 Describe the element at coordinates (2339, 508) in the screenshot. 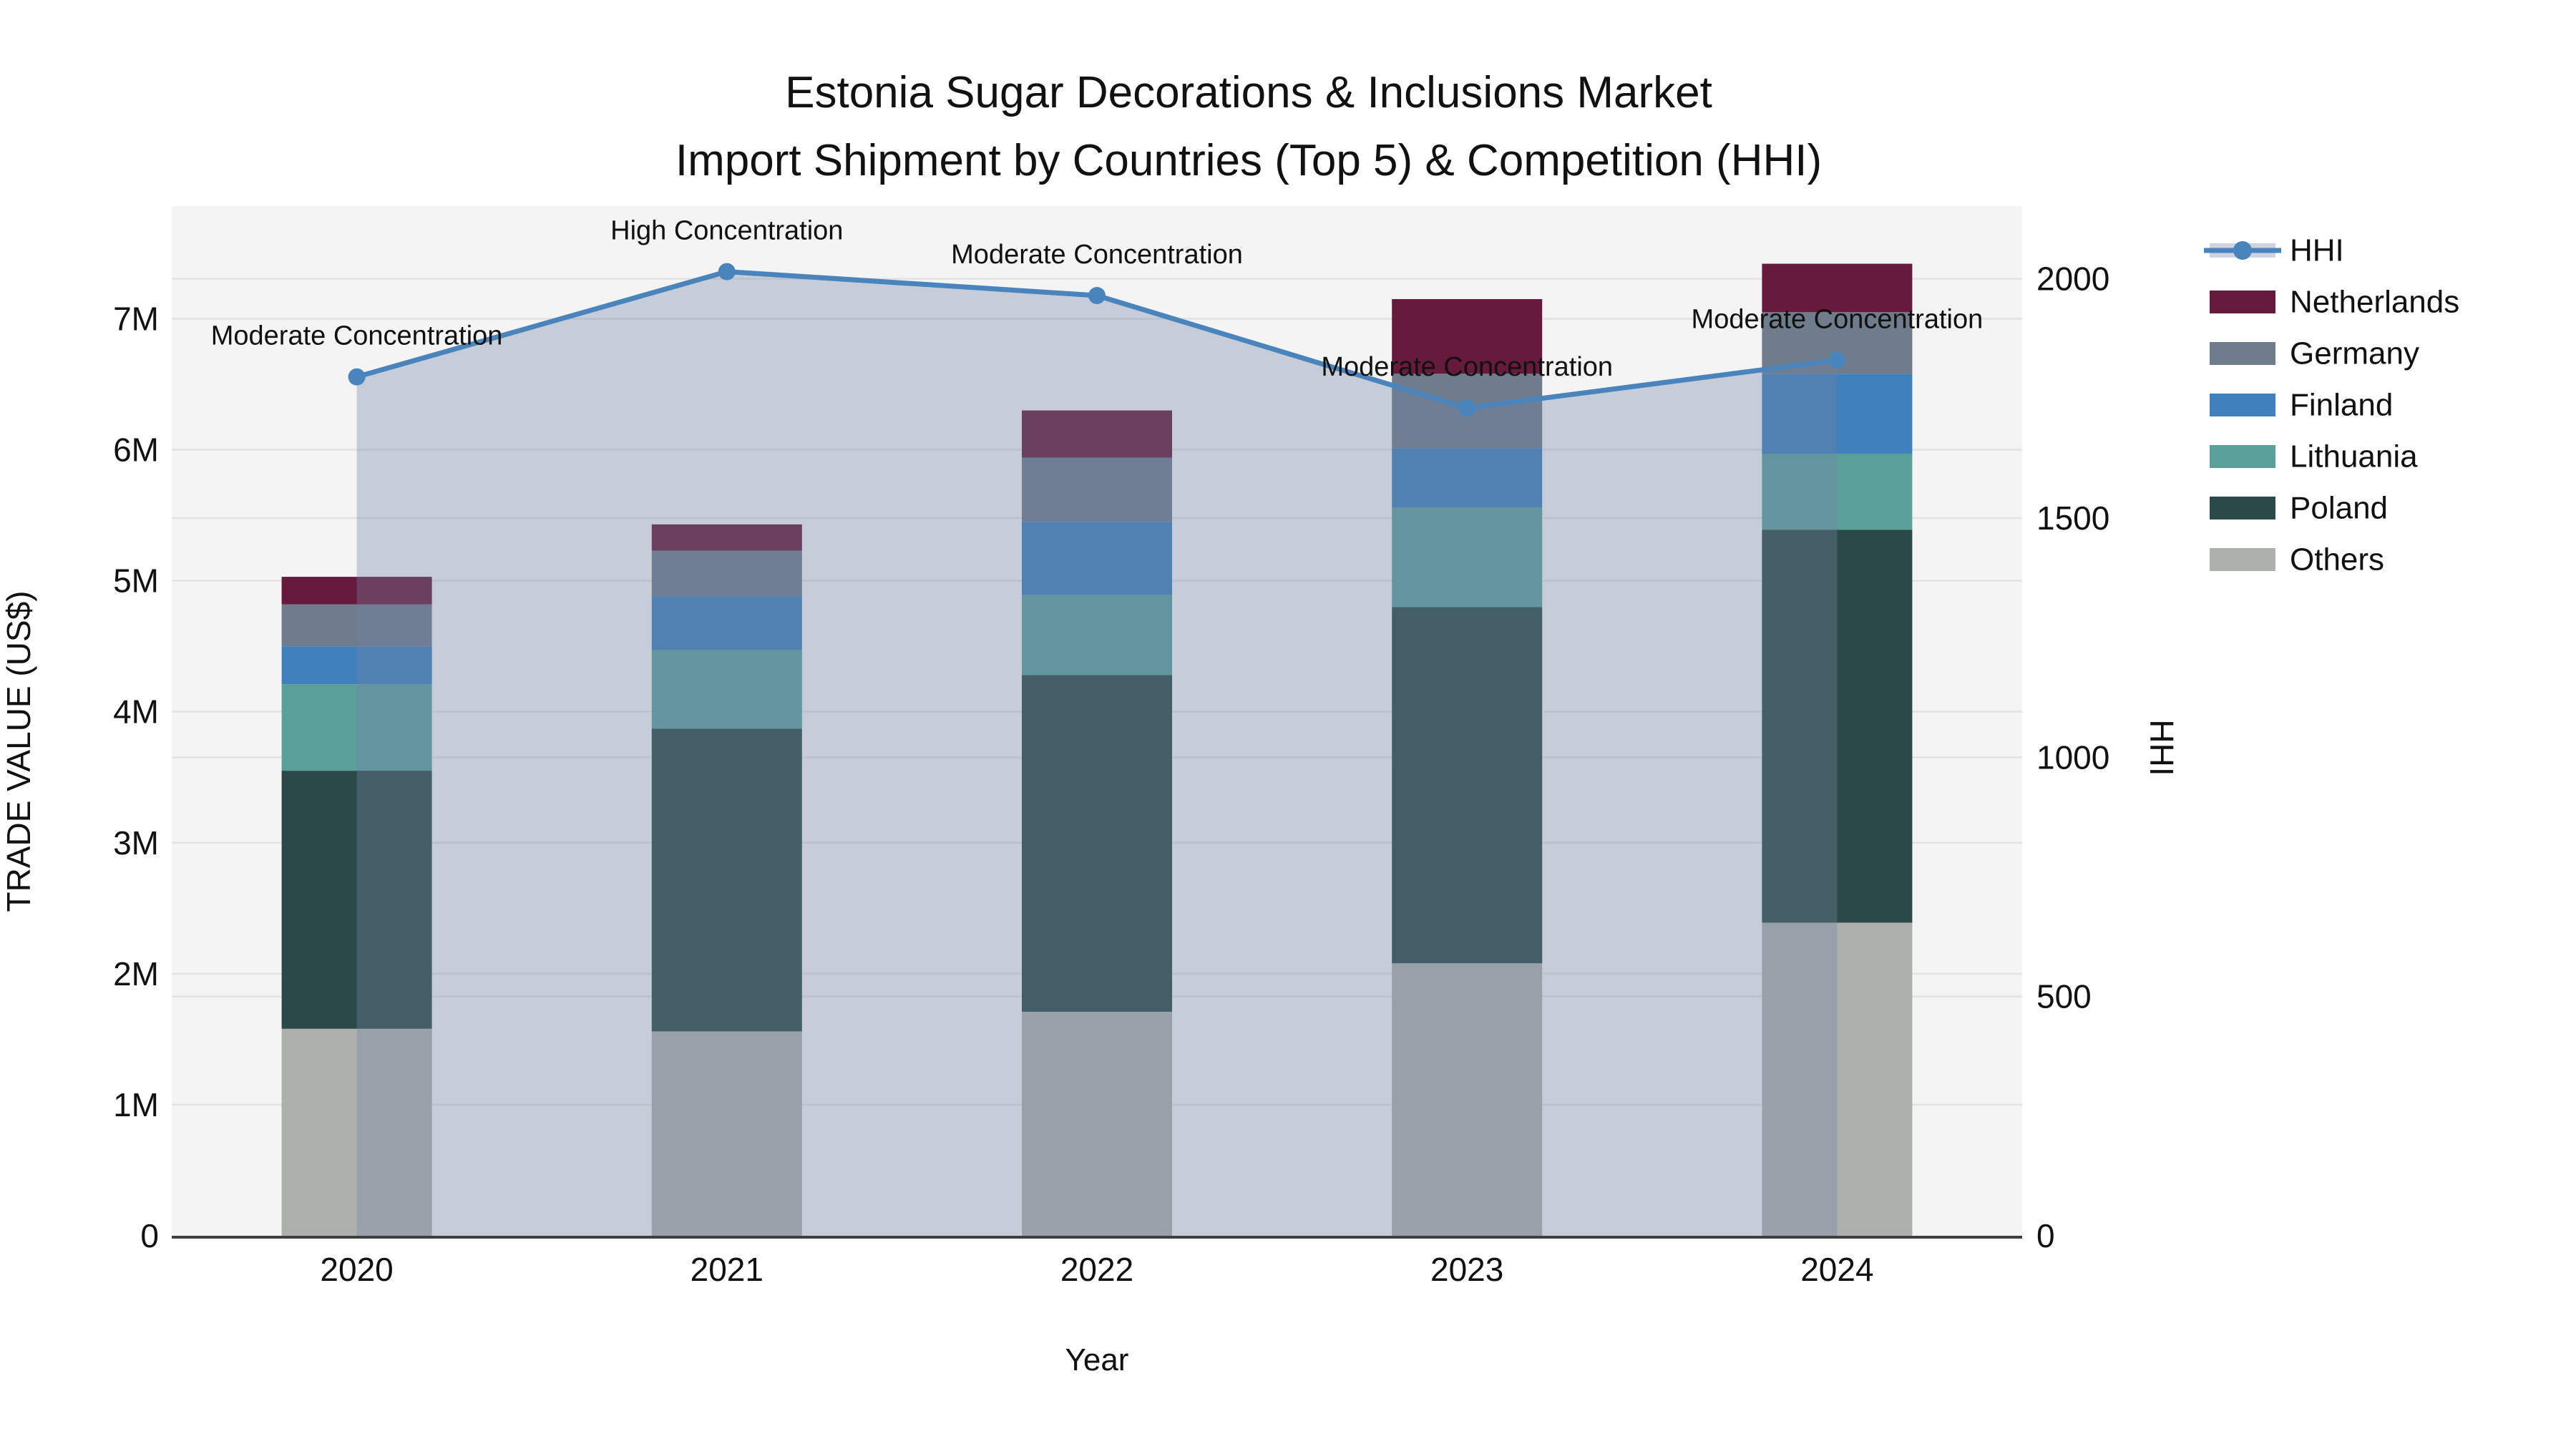

I see `legend-label: Poland` at that location.